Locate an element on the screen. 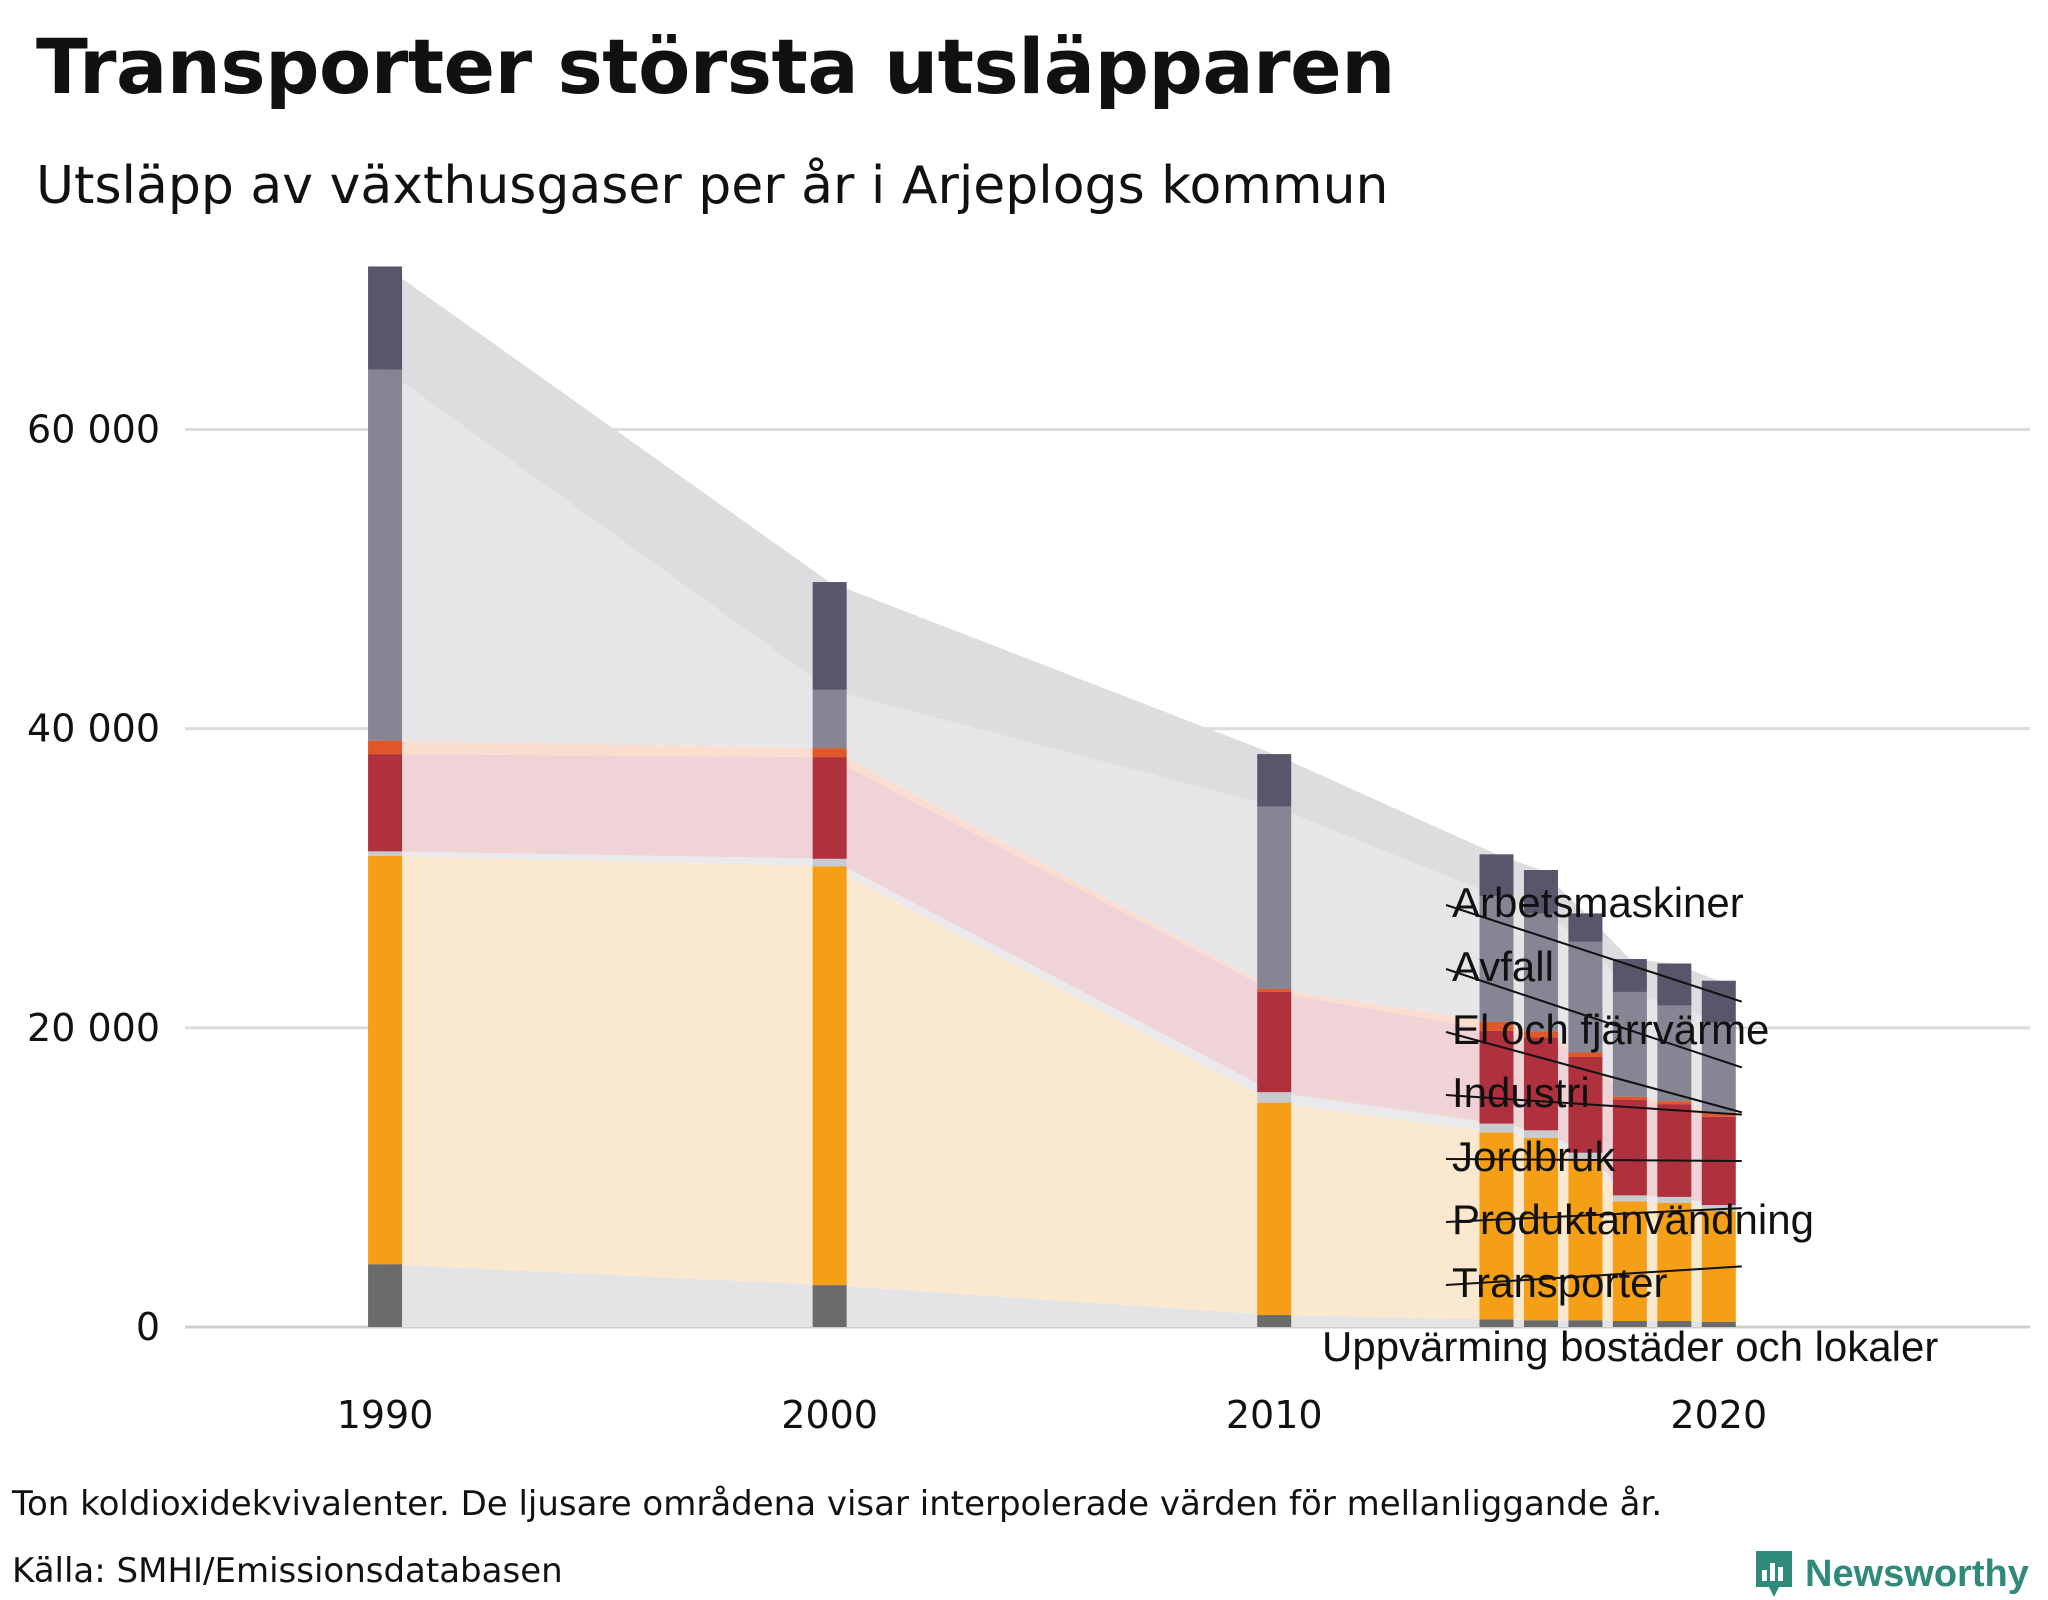 This screenshot has width=2048, height=1600. band-uppv-rming-bost-der-och-lokaler is located at coordinates (1052, 1295).